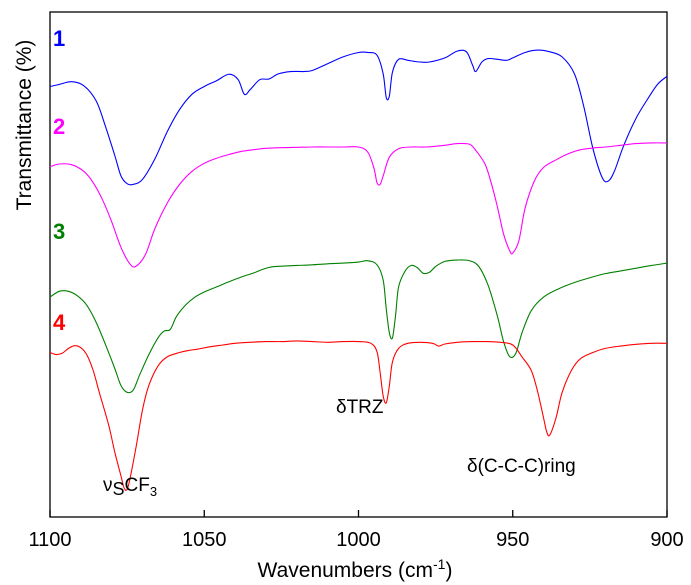  What do you see at coordinates (666, 540) in the screenshot?
I see `x-tick-label: 900` at bounding box center [666, 540].